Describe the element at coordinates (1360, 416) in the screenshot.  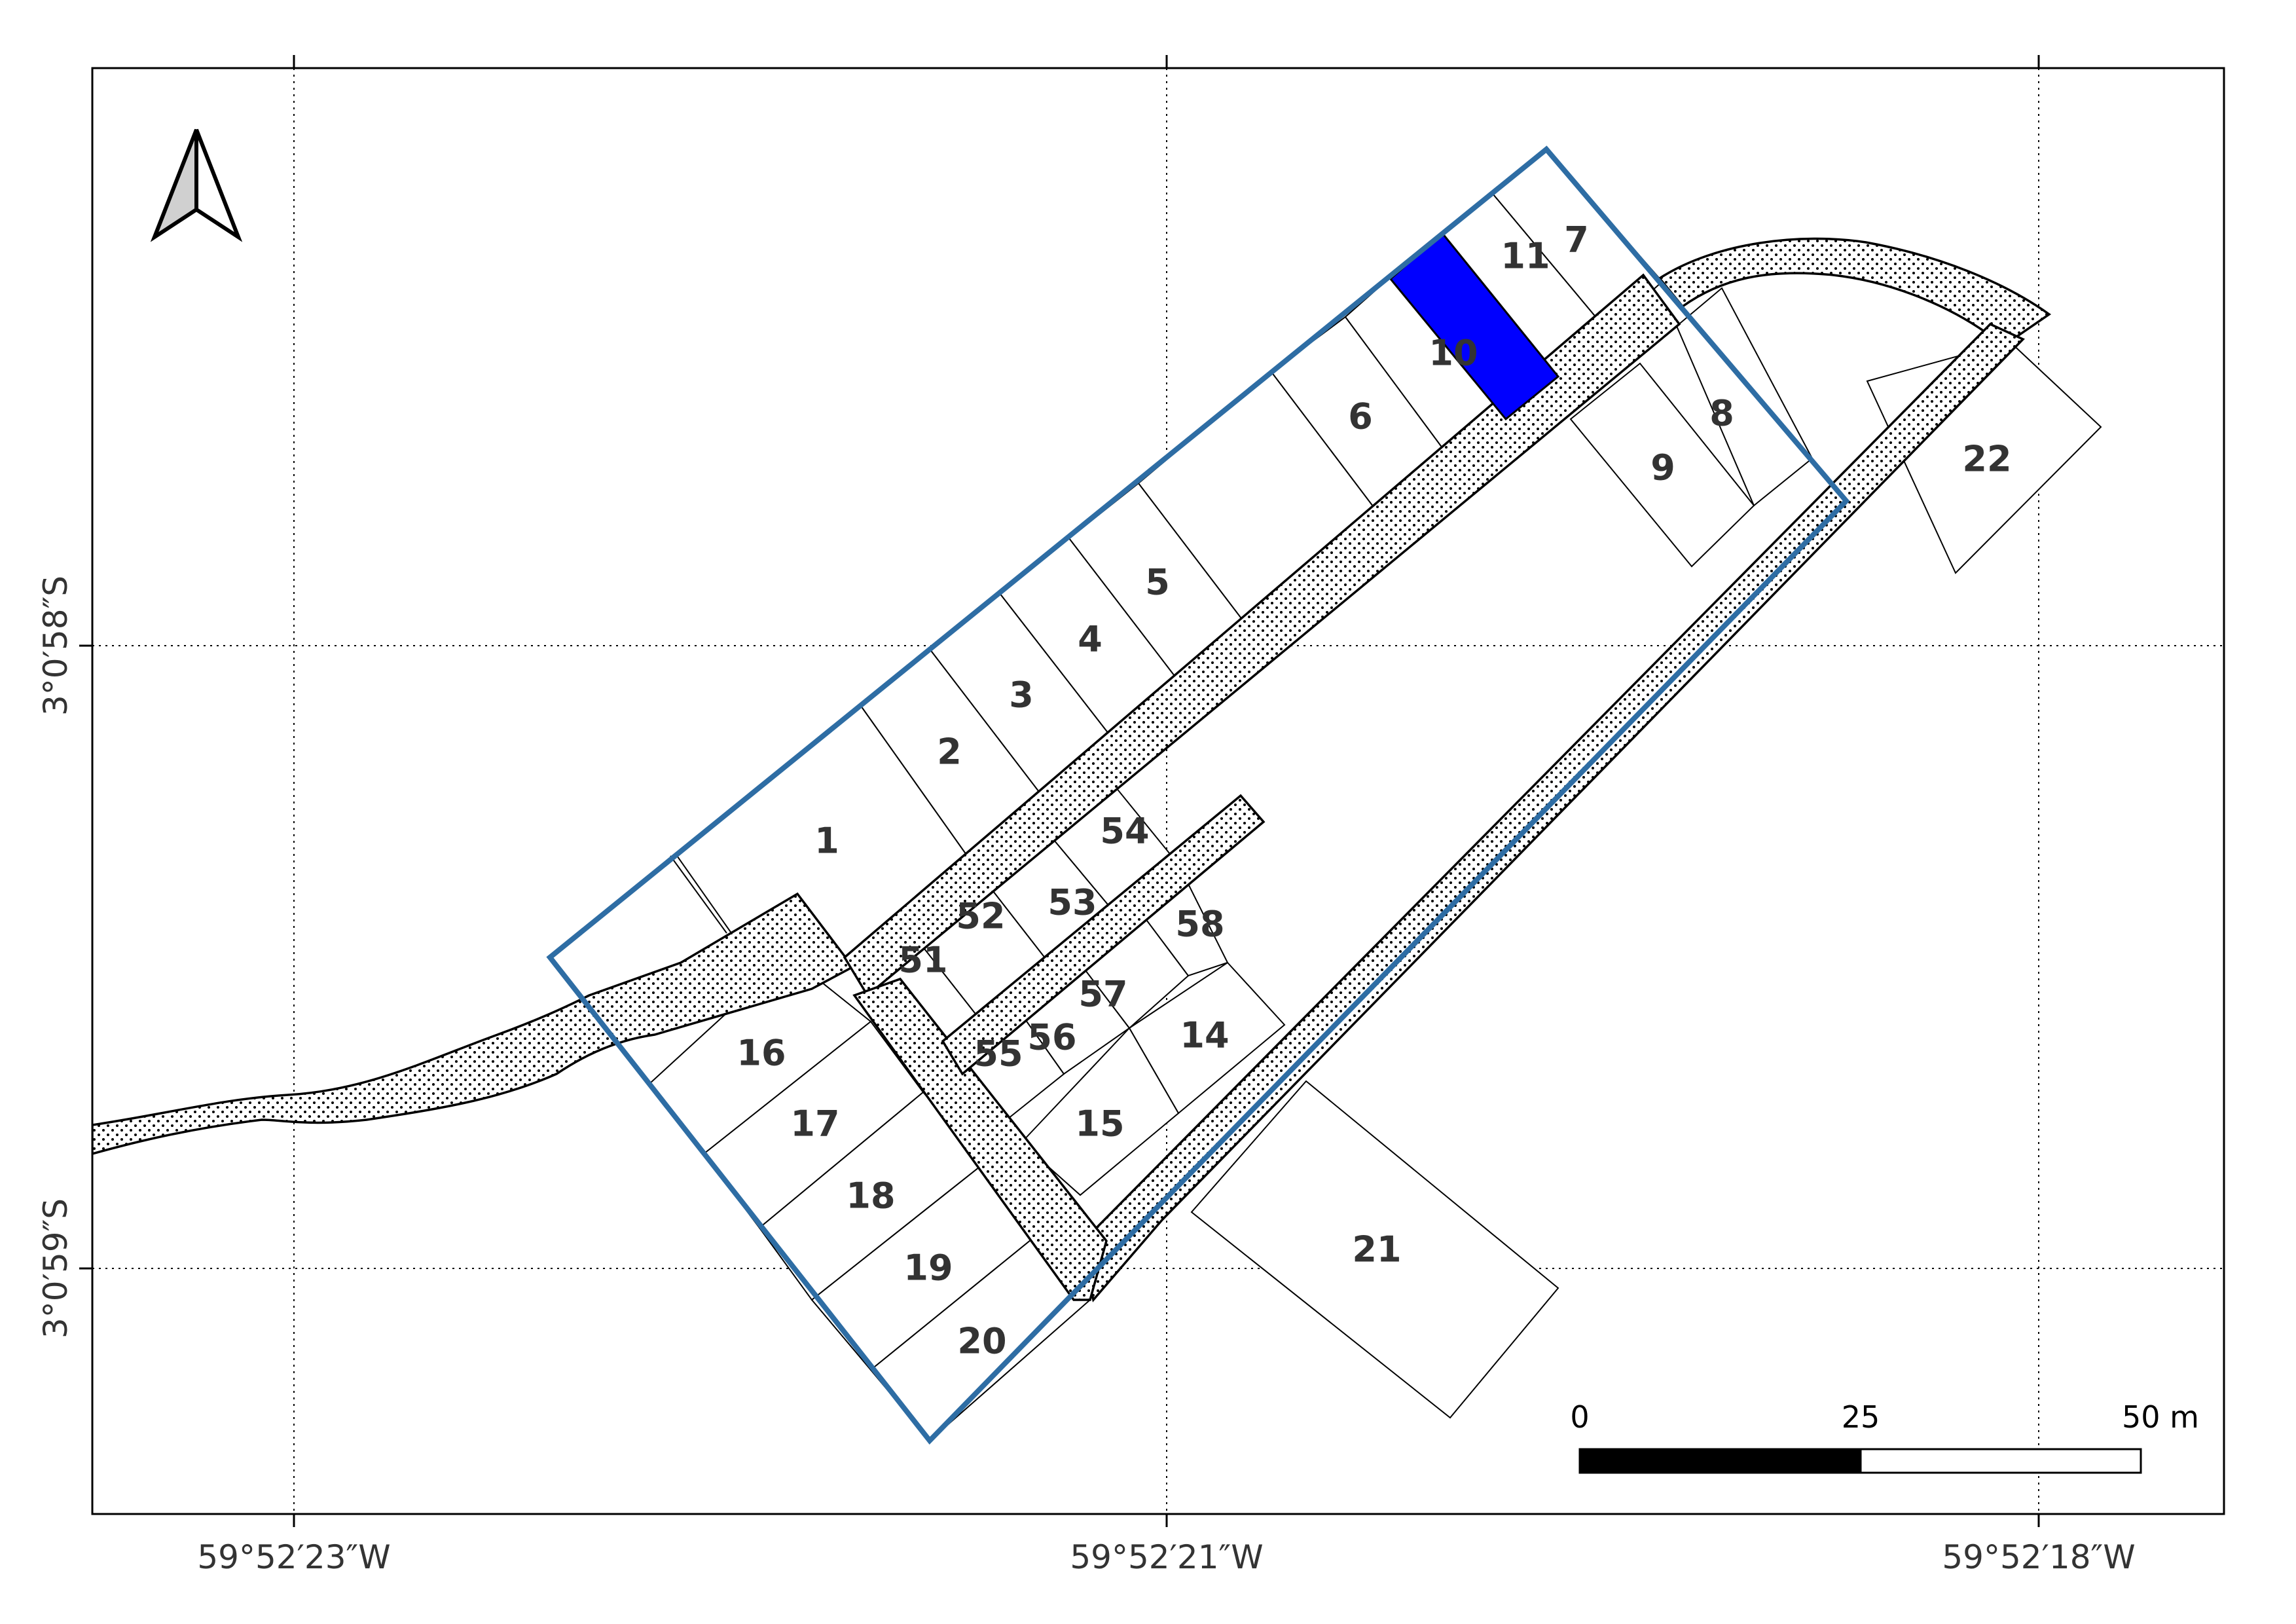
I see `lot-label-6: 6` at that location.